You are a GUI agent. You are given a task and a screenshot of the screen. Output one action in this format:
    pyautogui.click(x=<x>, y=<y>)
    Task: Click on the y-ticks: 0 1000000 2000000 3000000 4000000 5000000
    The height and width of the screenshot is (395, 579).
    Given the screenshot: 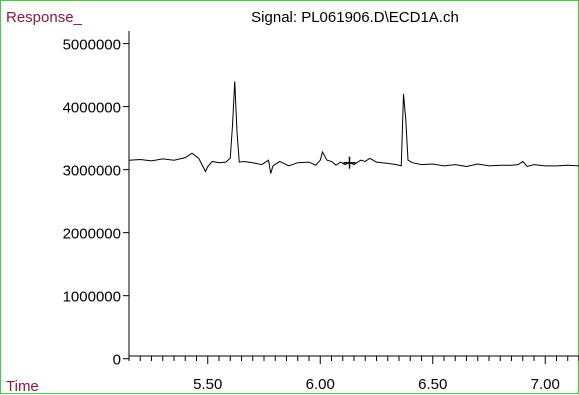 What is the action you would take?
    pyautogui.click(x=96, y=203)
    